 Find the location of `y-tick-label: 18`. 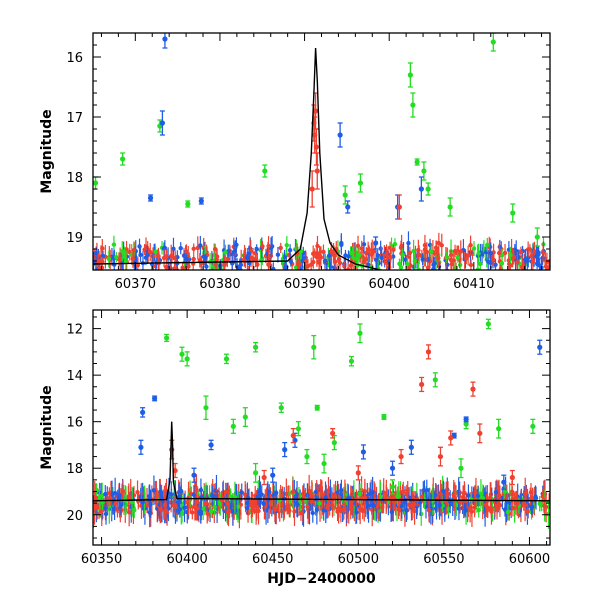

y-tick-label: 18 is located at coordinates (74, 469).